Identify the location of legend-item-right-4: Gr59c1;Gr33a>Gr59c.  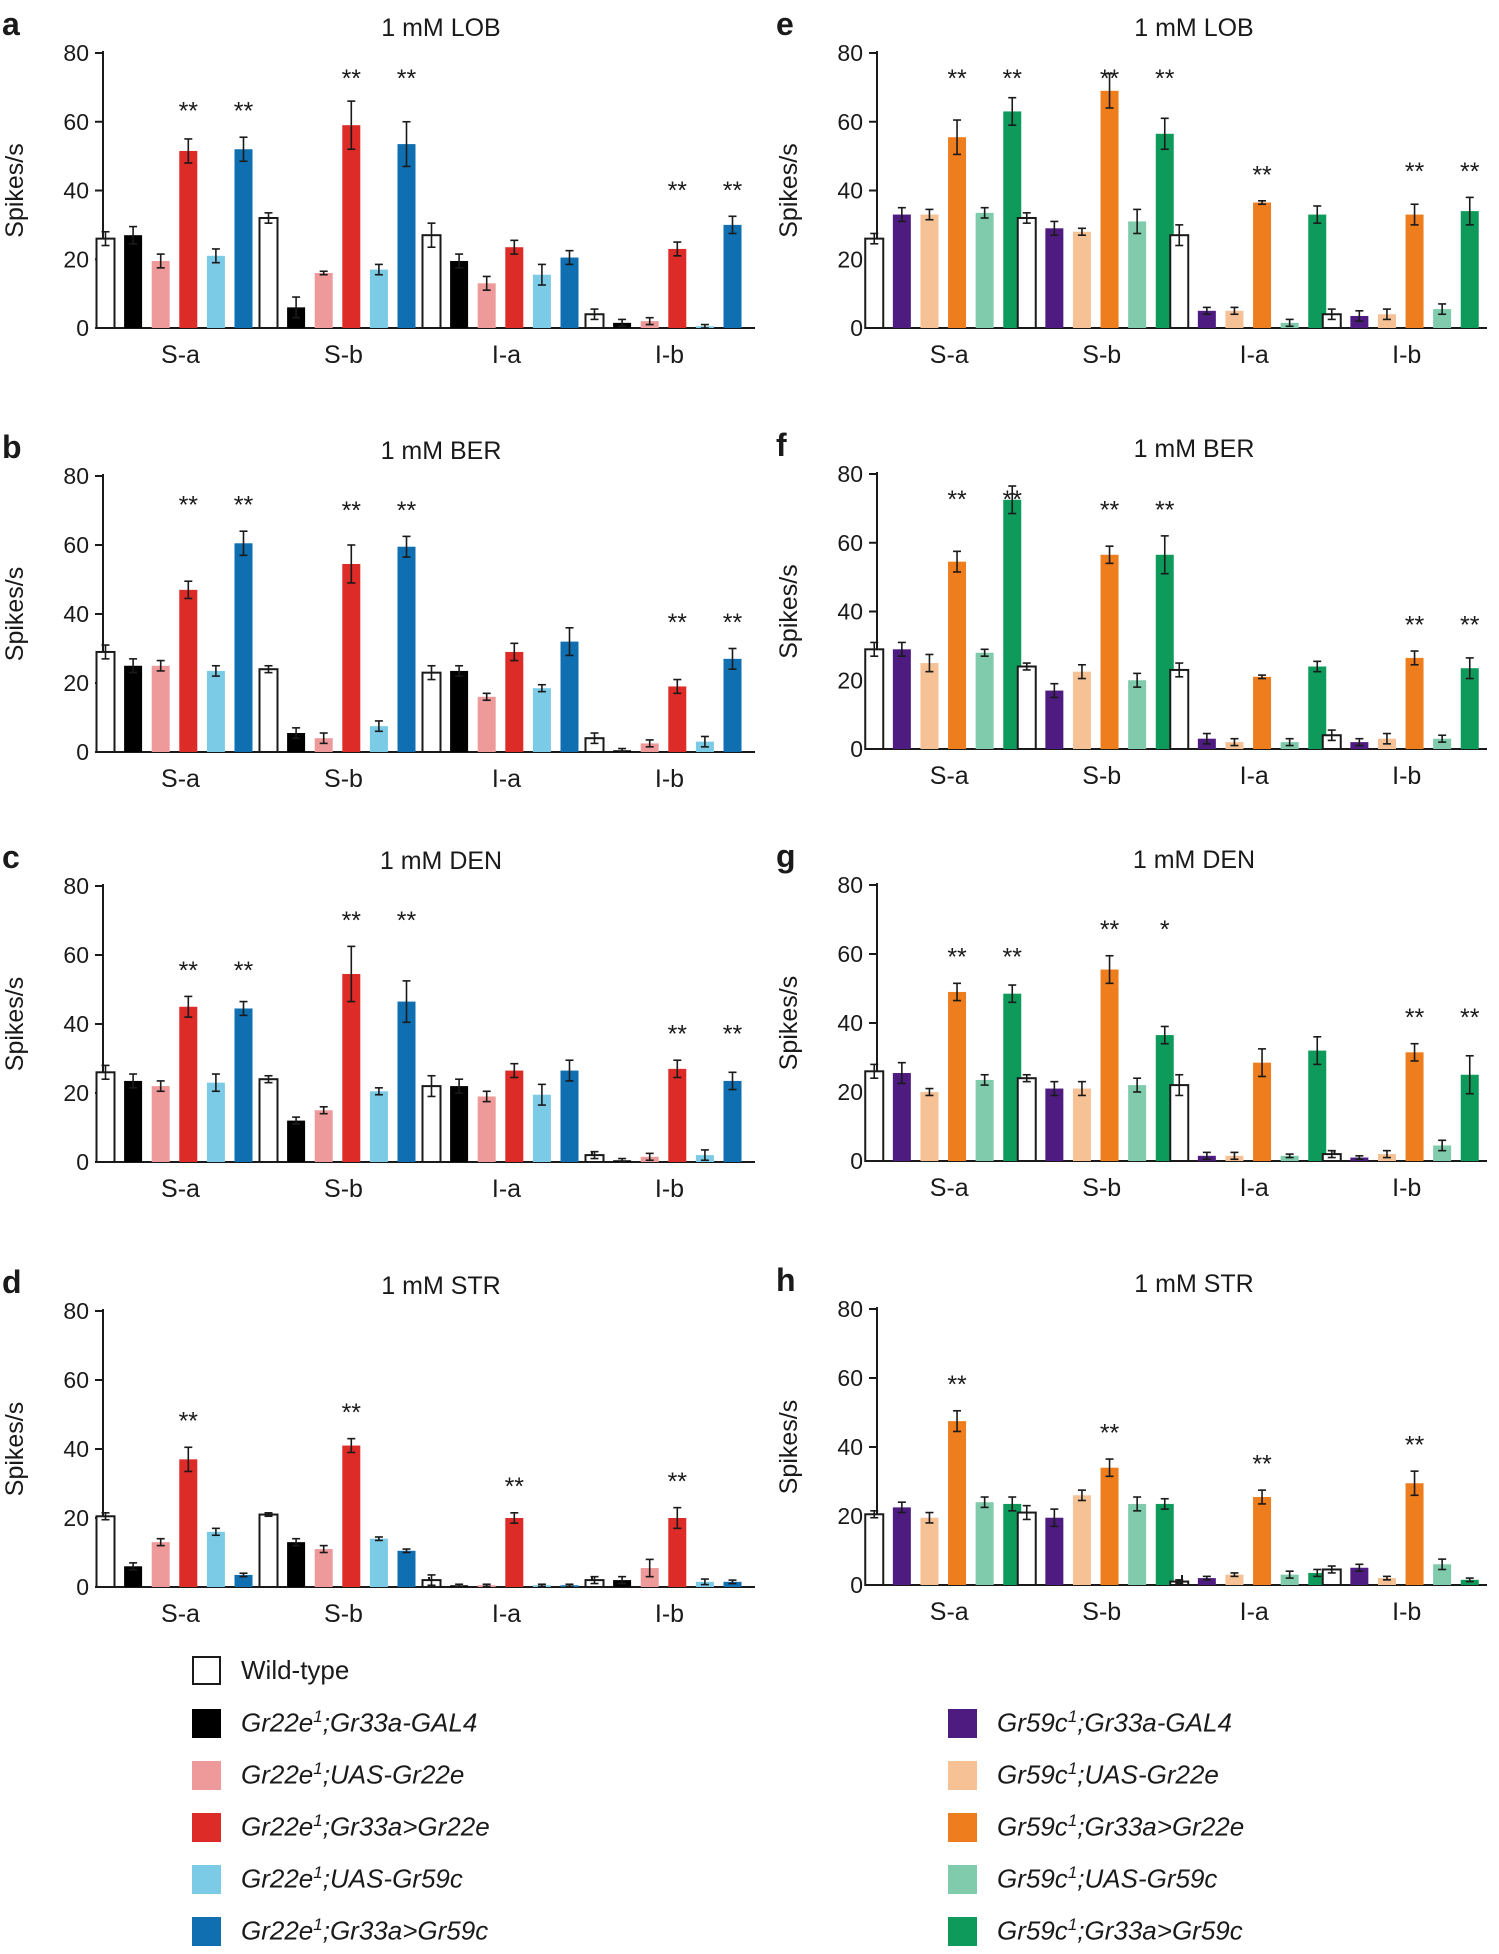
(1095, 1931).